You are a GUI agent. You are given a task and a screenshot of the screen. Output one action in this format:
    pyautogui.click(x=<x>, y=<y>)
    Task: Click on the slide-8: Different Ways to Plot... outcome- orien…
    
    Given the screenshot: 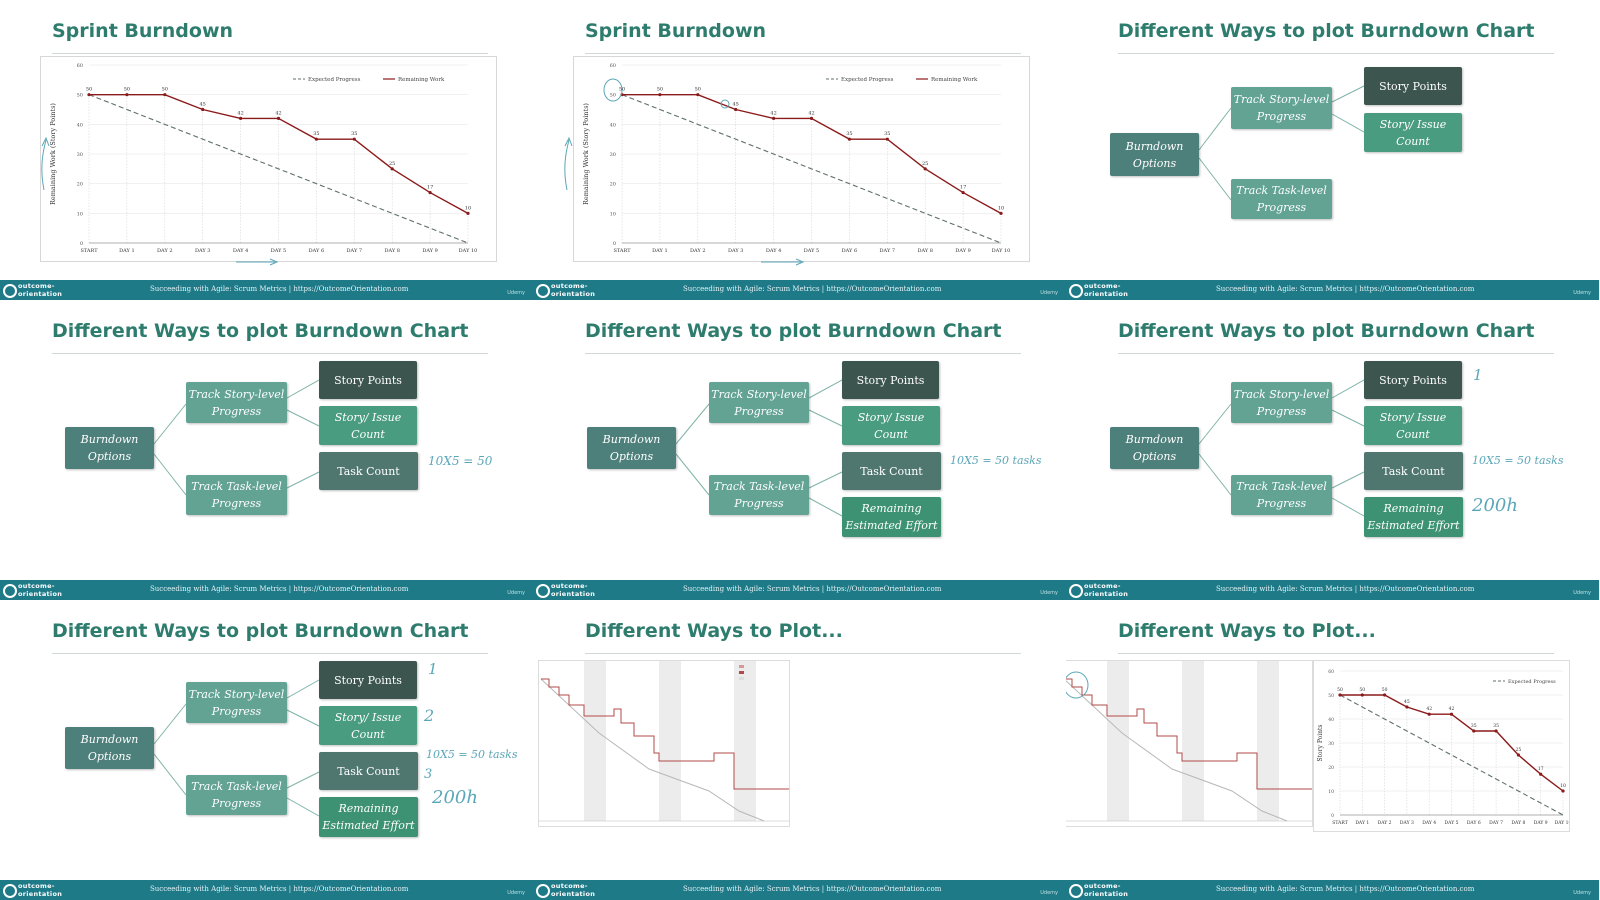 What is the action you would take?
    pyautogui.click(x=799, y=750)
    